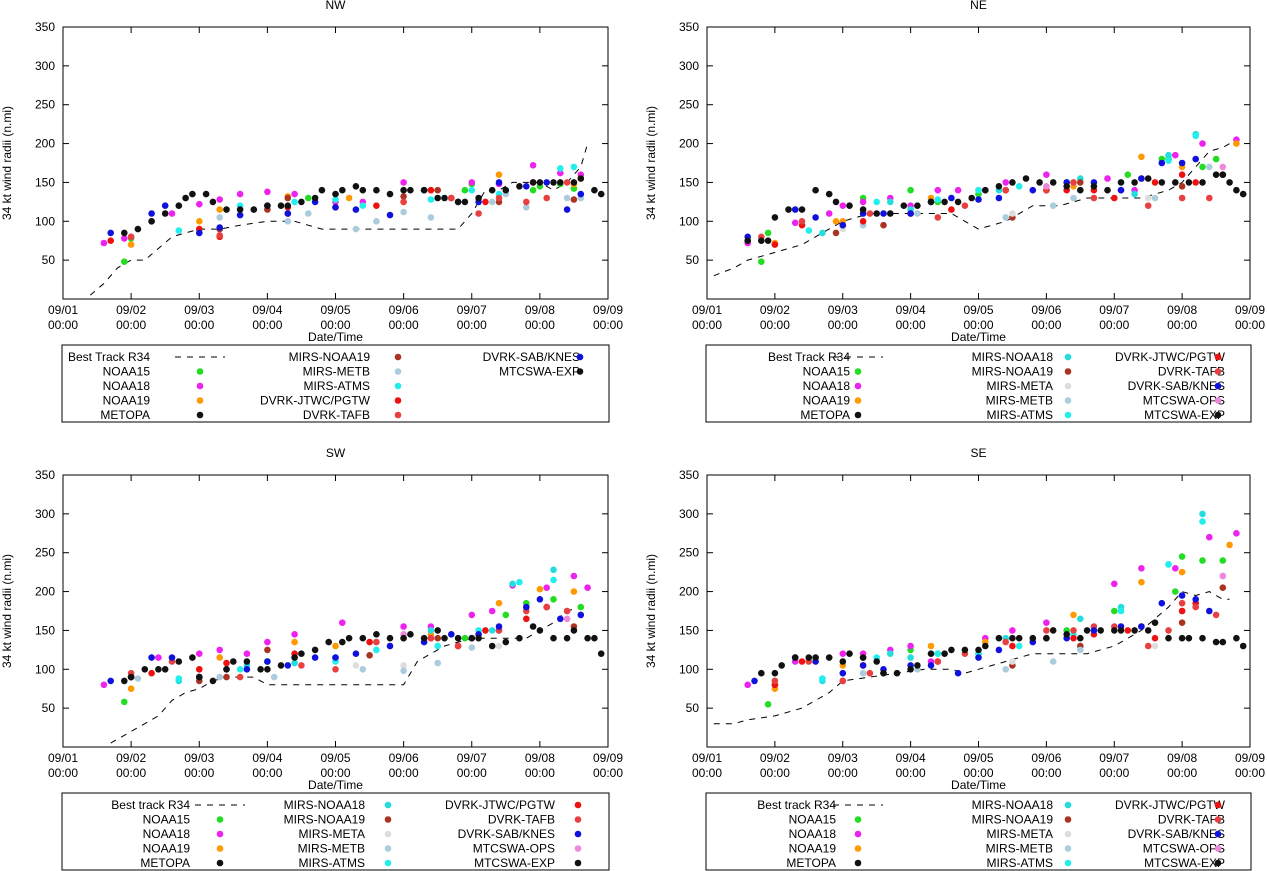 The width and height of the screenshot is (1267, 871). Describe the element at coordinates (978, 6) in the screenshot. I see `chart-title: NE` at that location.